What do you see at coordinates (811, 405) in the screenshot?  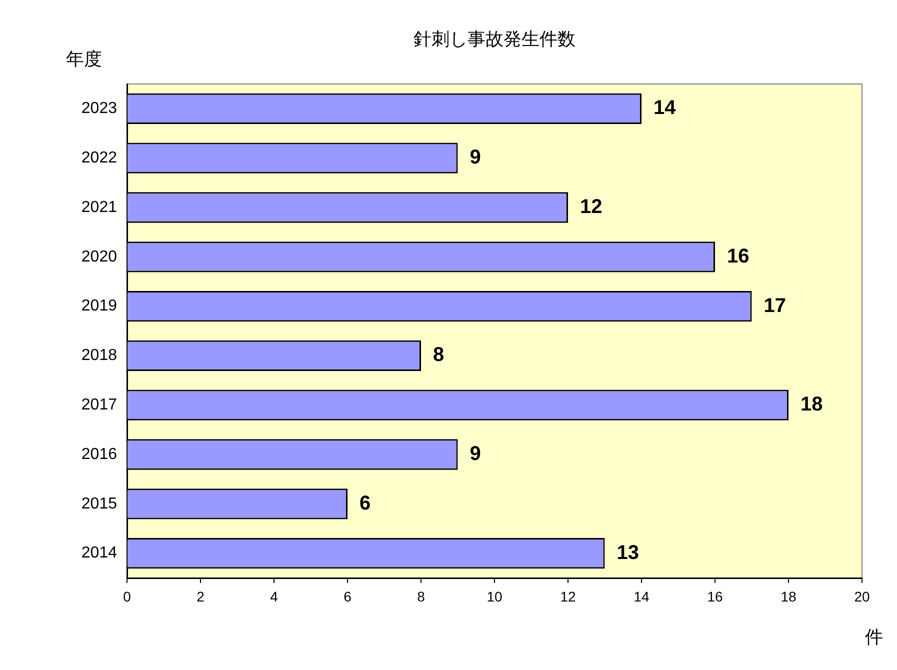 I see `data-label: 18` at bounding box center [811, 405].